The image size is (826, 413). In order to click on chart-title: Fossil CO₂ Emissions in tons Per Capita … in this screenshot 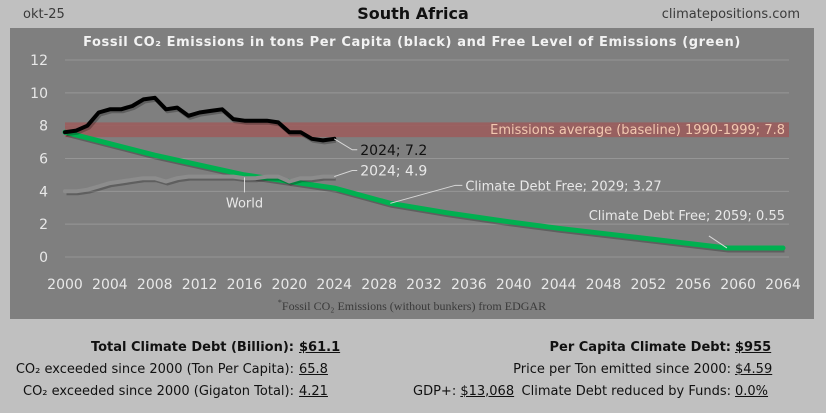, I will do `click(412, 42)`.